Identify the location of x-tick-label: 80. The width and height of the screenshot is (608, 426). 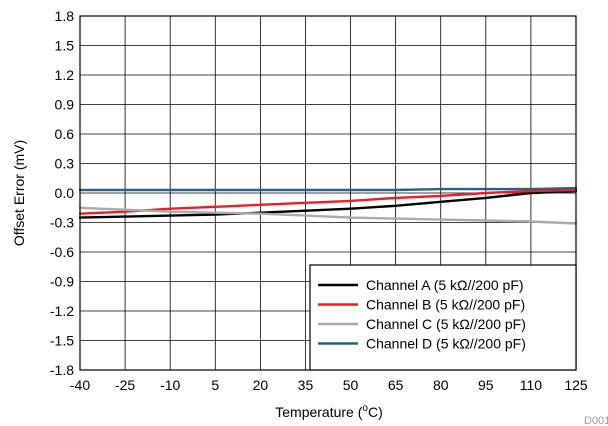
(441, 385).